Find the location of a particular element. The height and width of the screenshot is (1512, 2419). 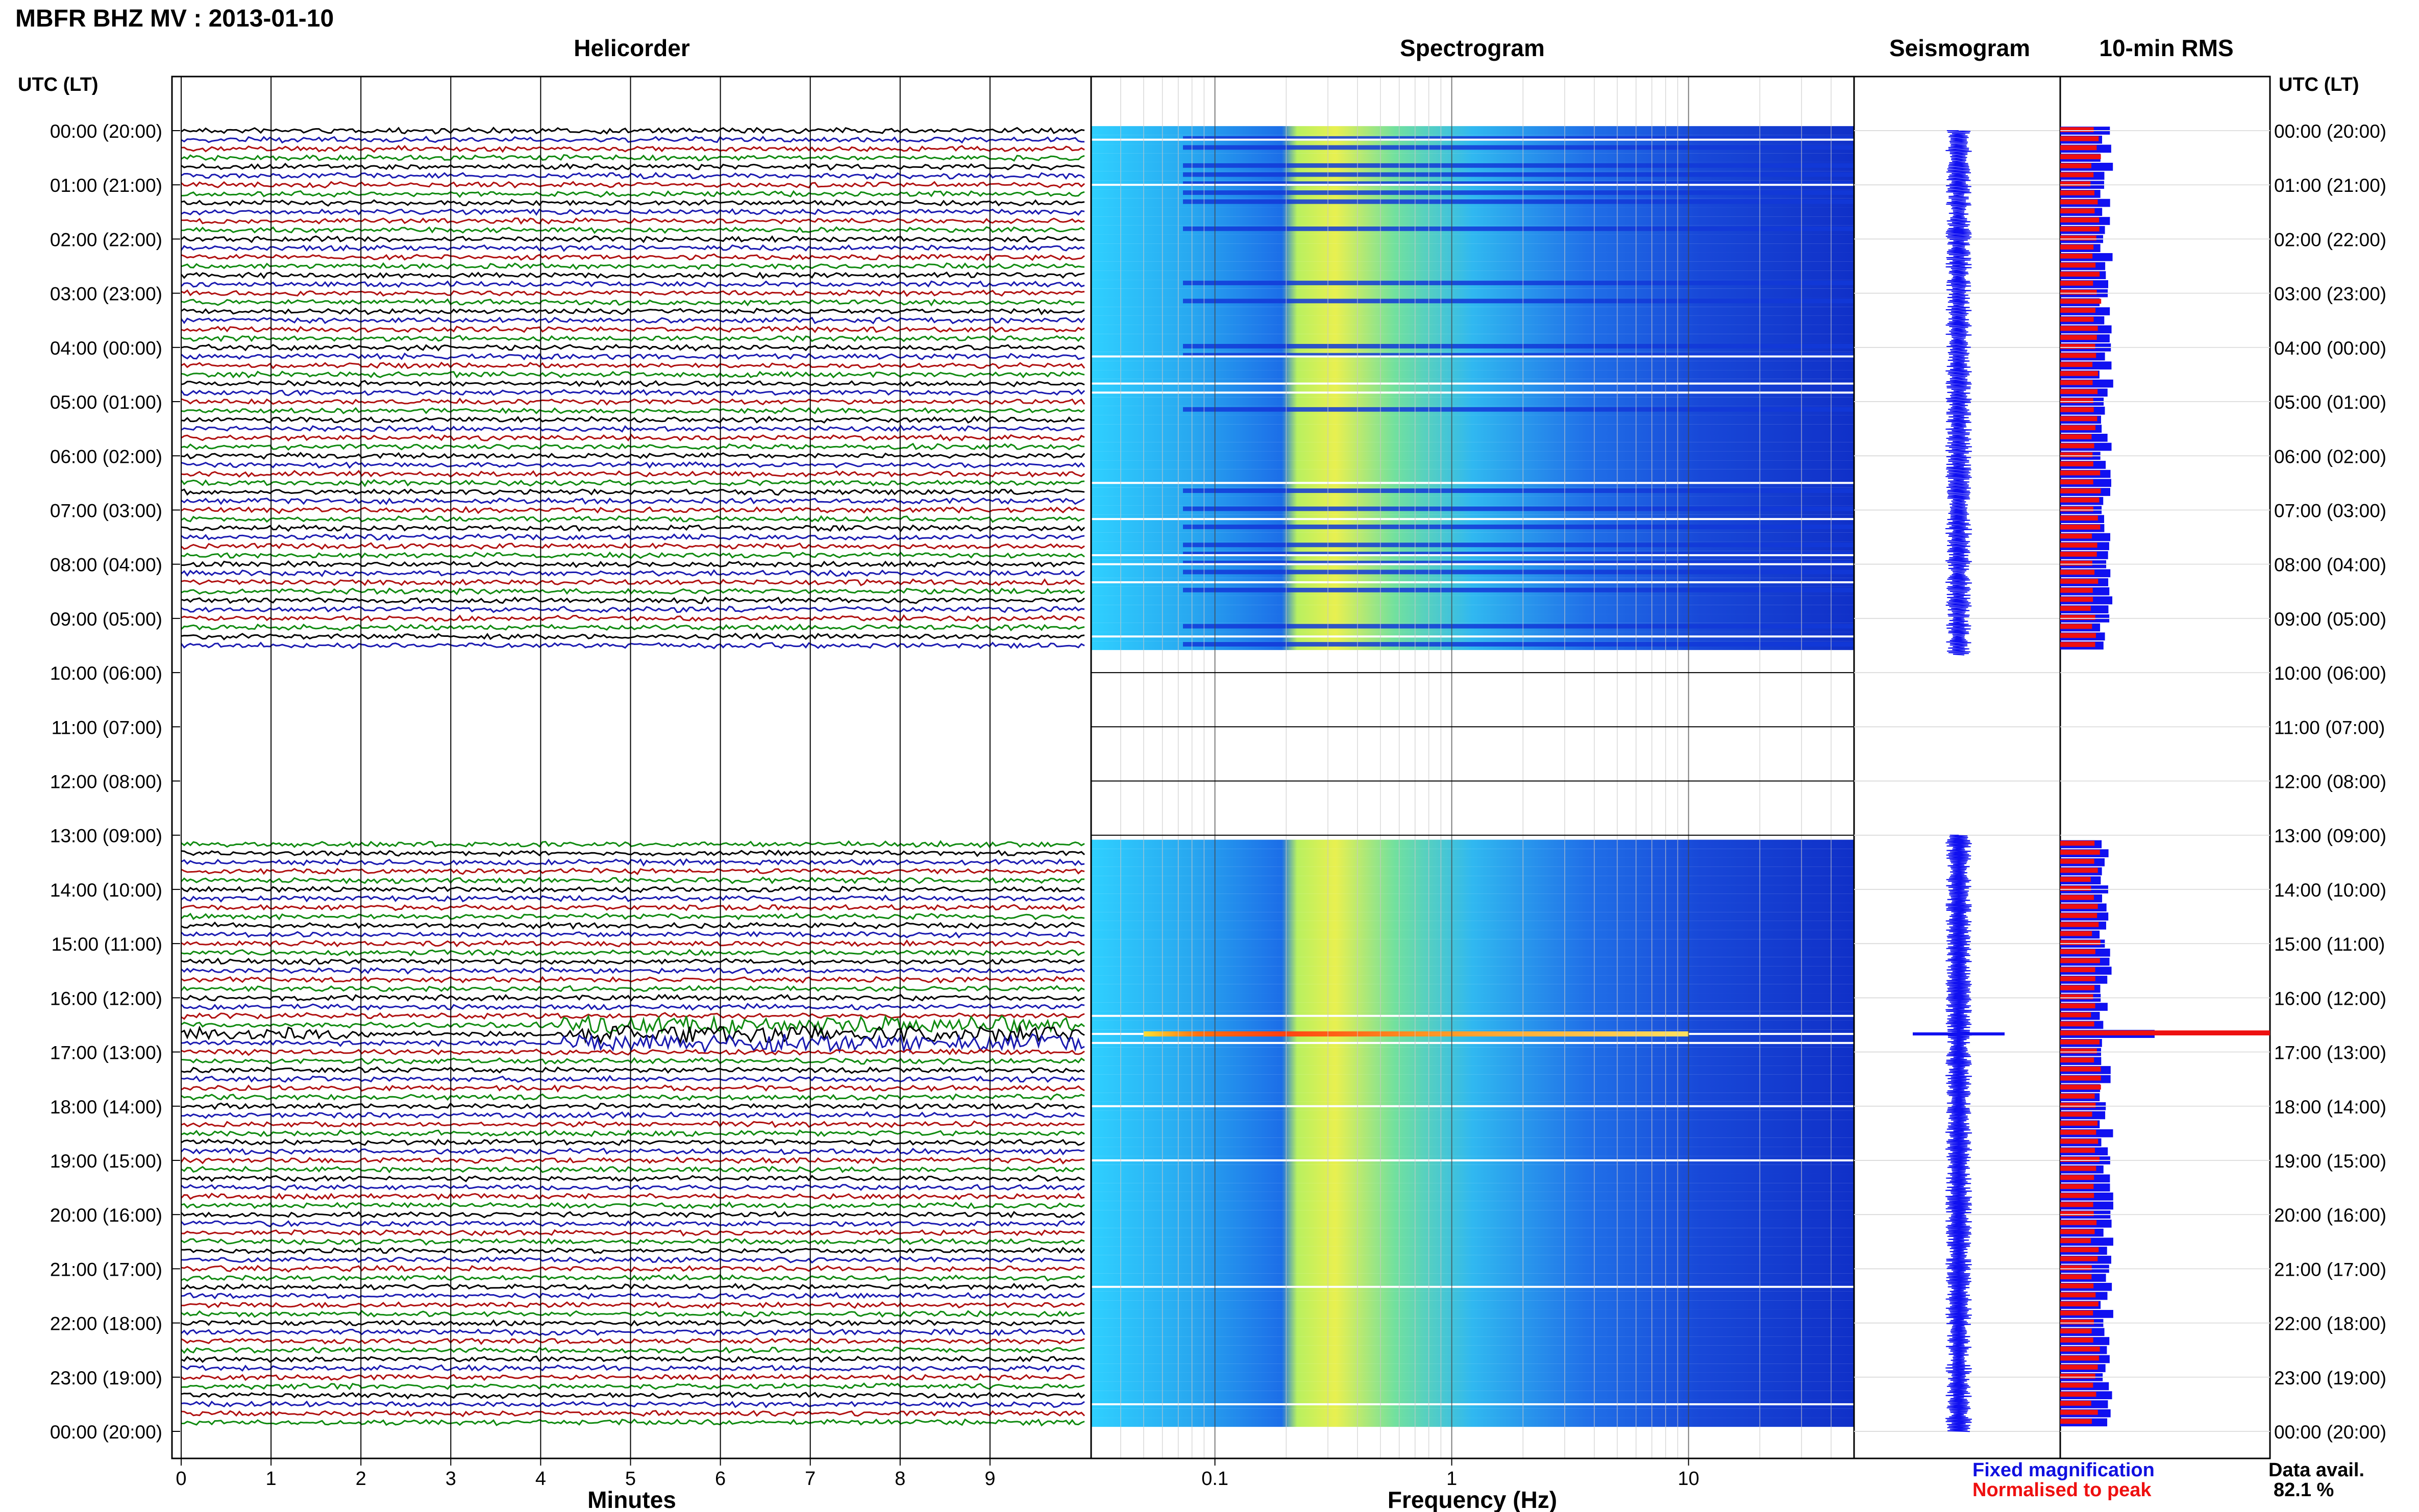

time-tick-label-left: 20:00 (16:00) is located at coordinates (106, 1215).